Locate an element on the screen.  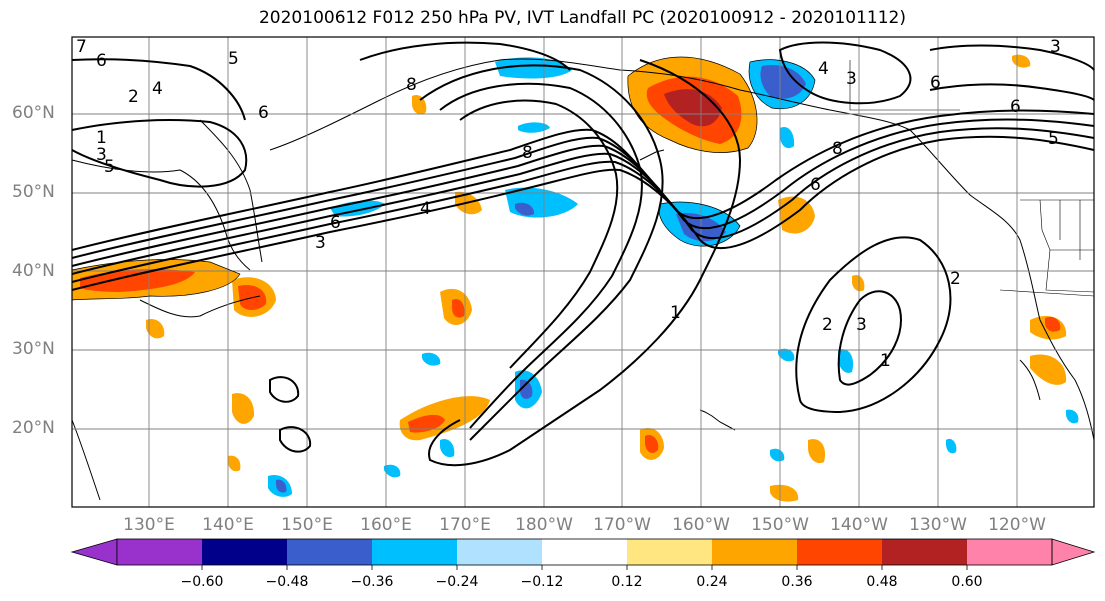
contour-label: 7 is located at coordinates (81, 47).